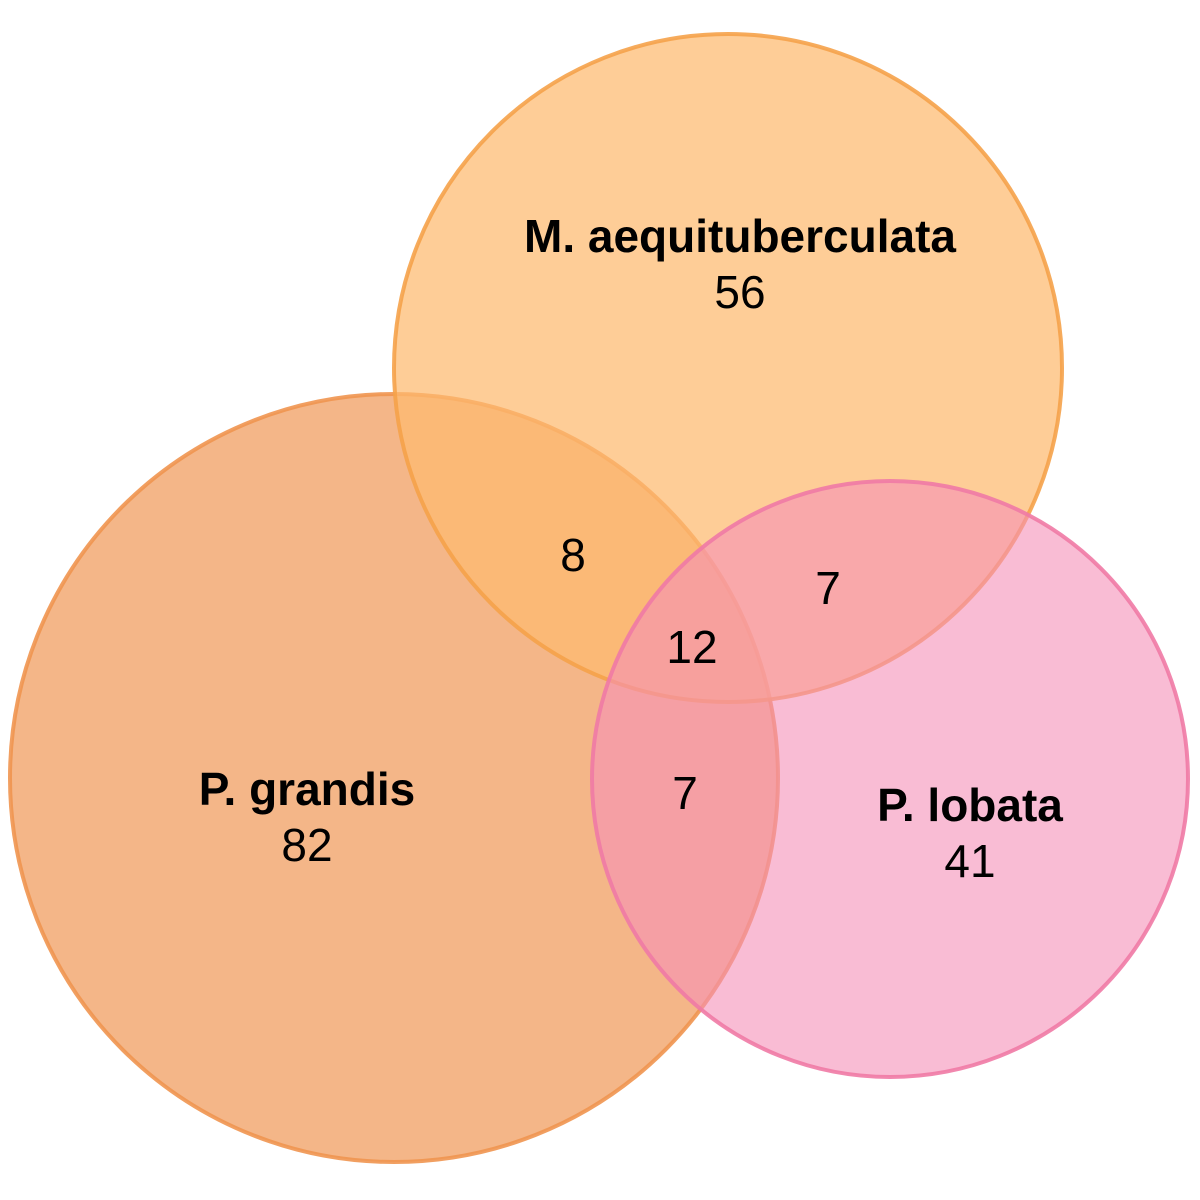 The height and width of the screenshot is (1200, 1200). What do you see at coordinates (306, 845) in the screenshot?
I see `count-p-grandis: 82` at bounding box center [306, 845].